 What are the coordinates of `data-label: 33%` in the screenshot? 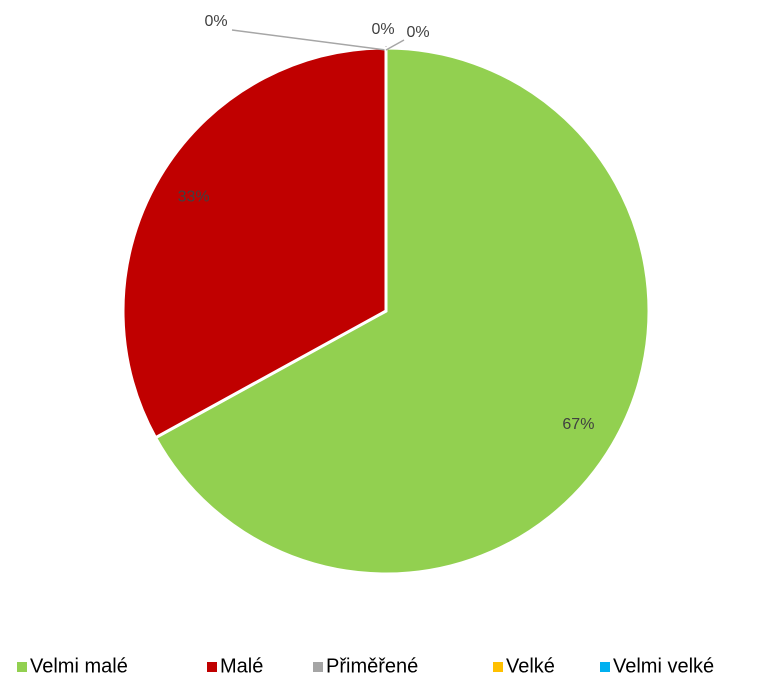 It's located at (194, 196).